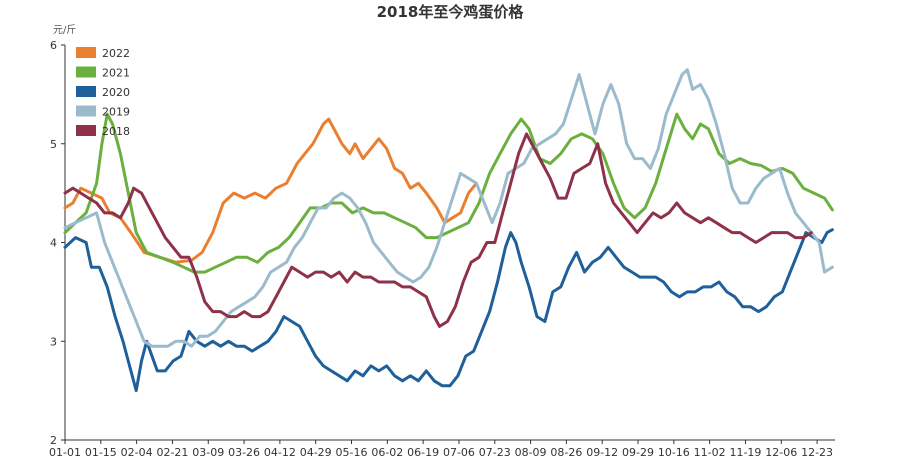 The image size is (900, 473). Describe the element at coordinates (316, 452) in the screenshot. I see `x-tick-label: 04-29` at that location.